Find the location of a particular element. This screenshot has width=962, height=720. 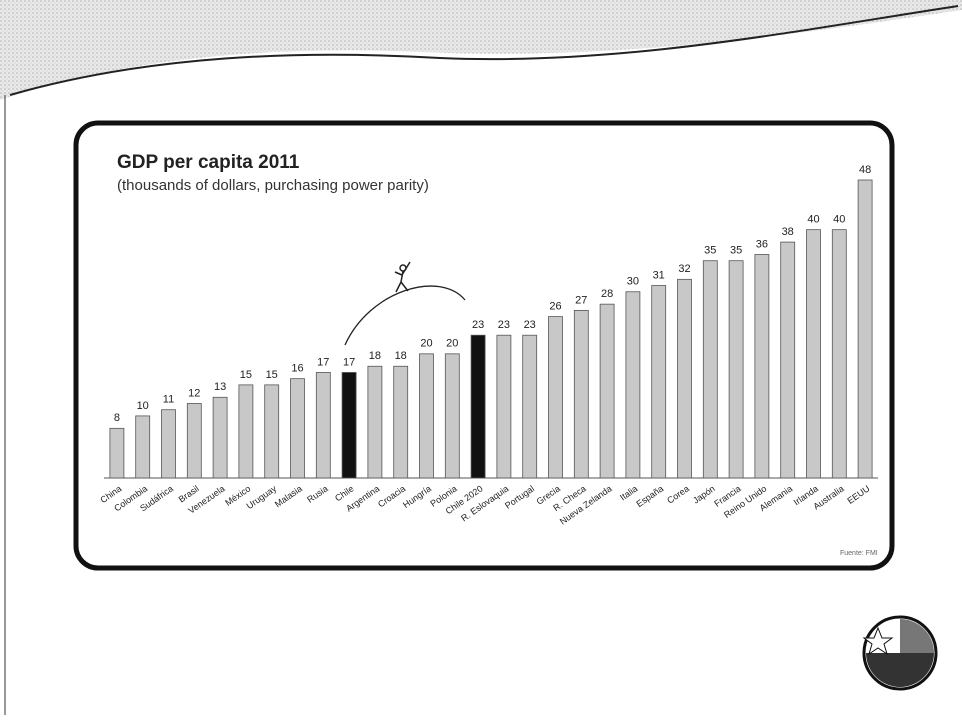

climb-arc is located at coordinates (405, 315).